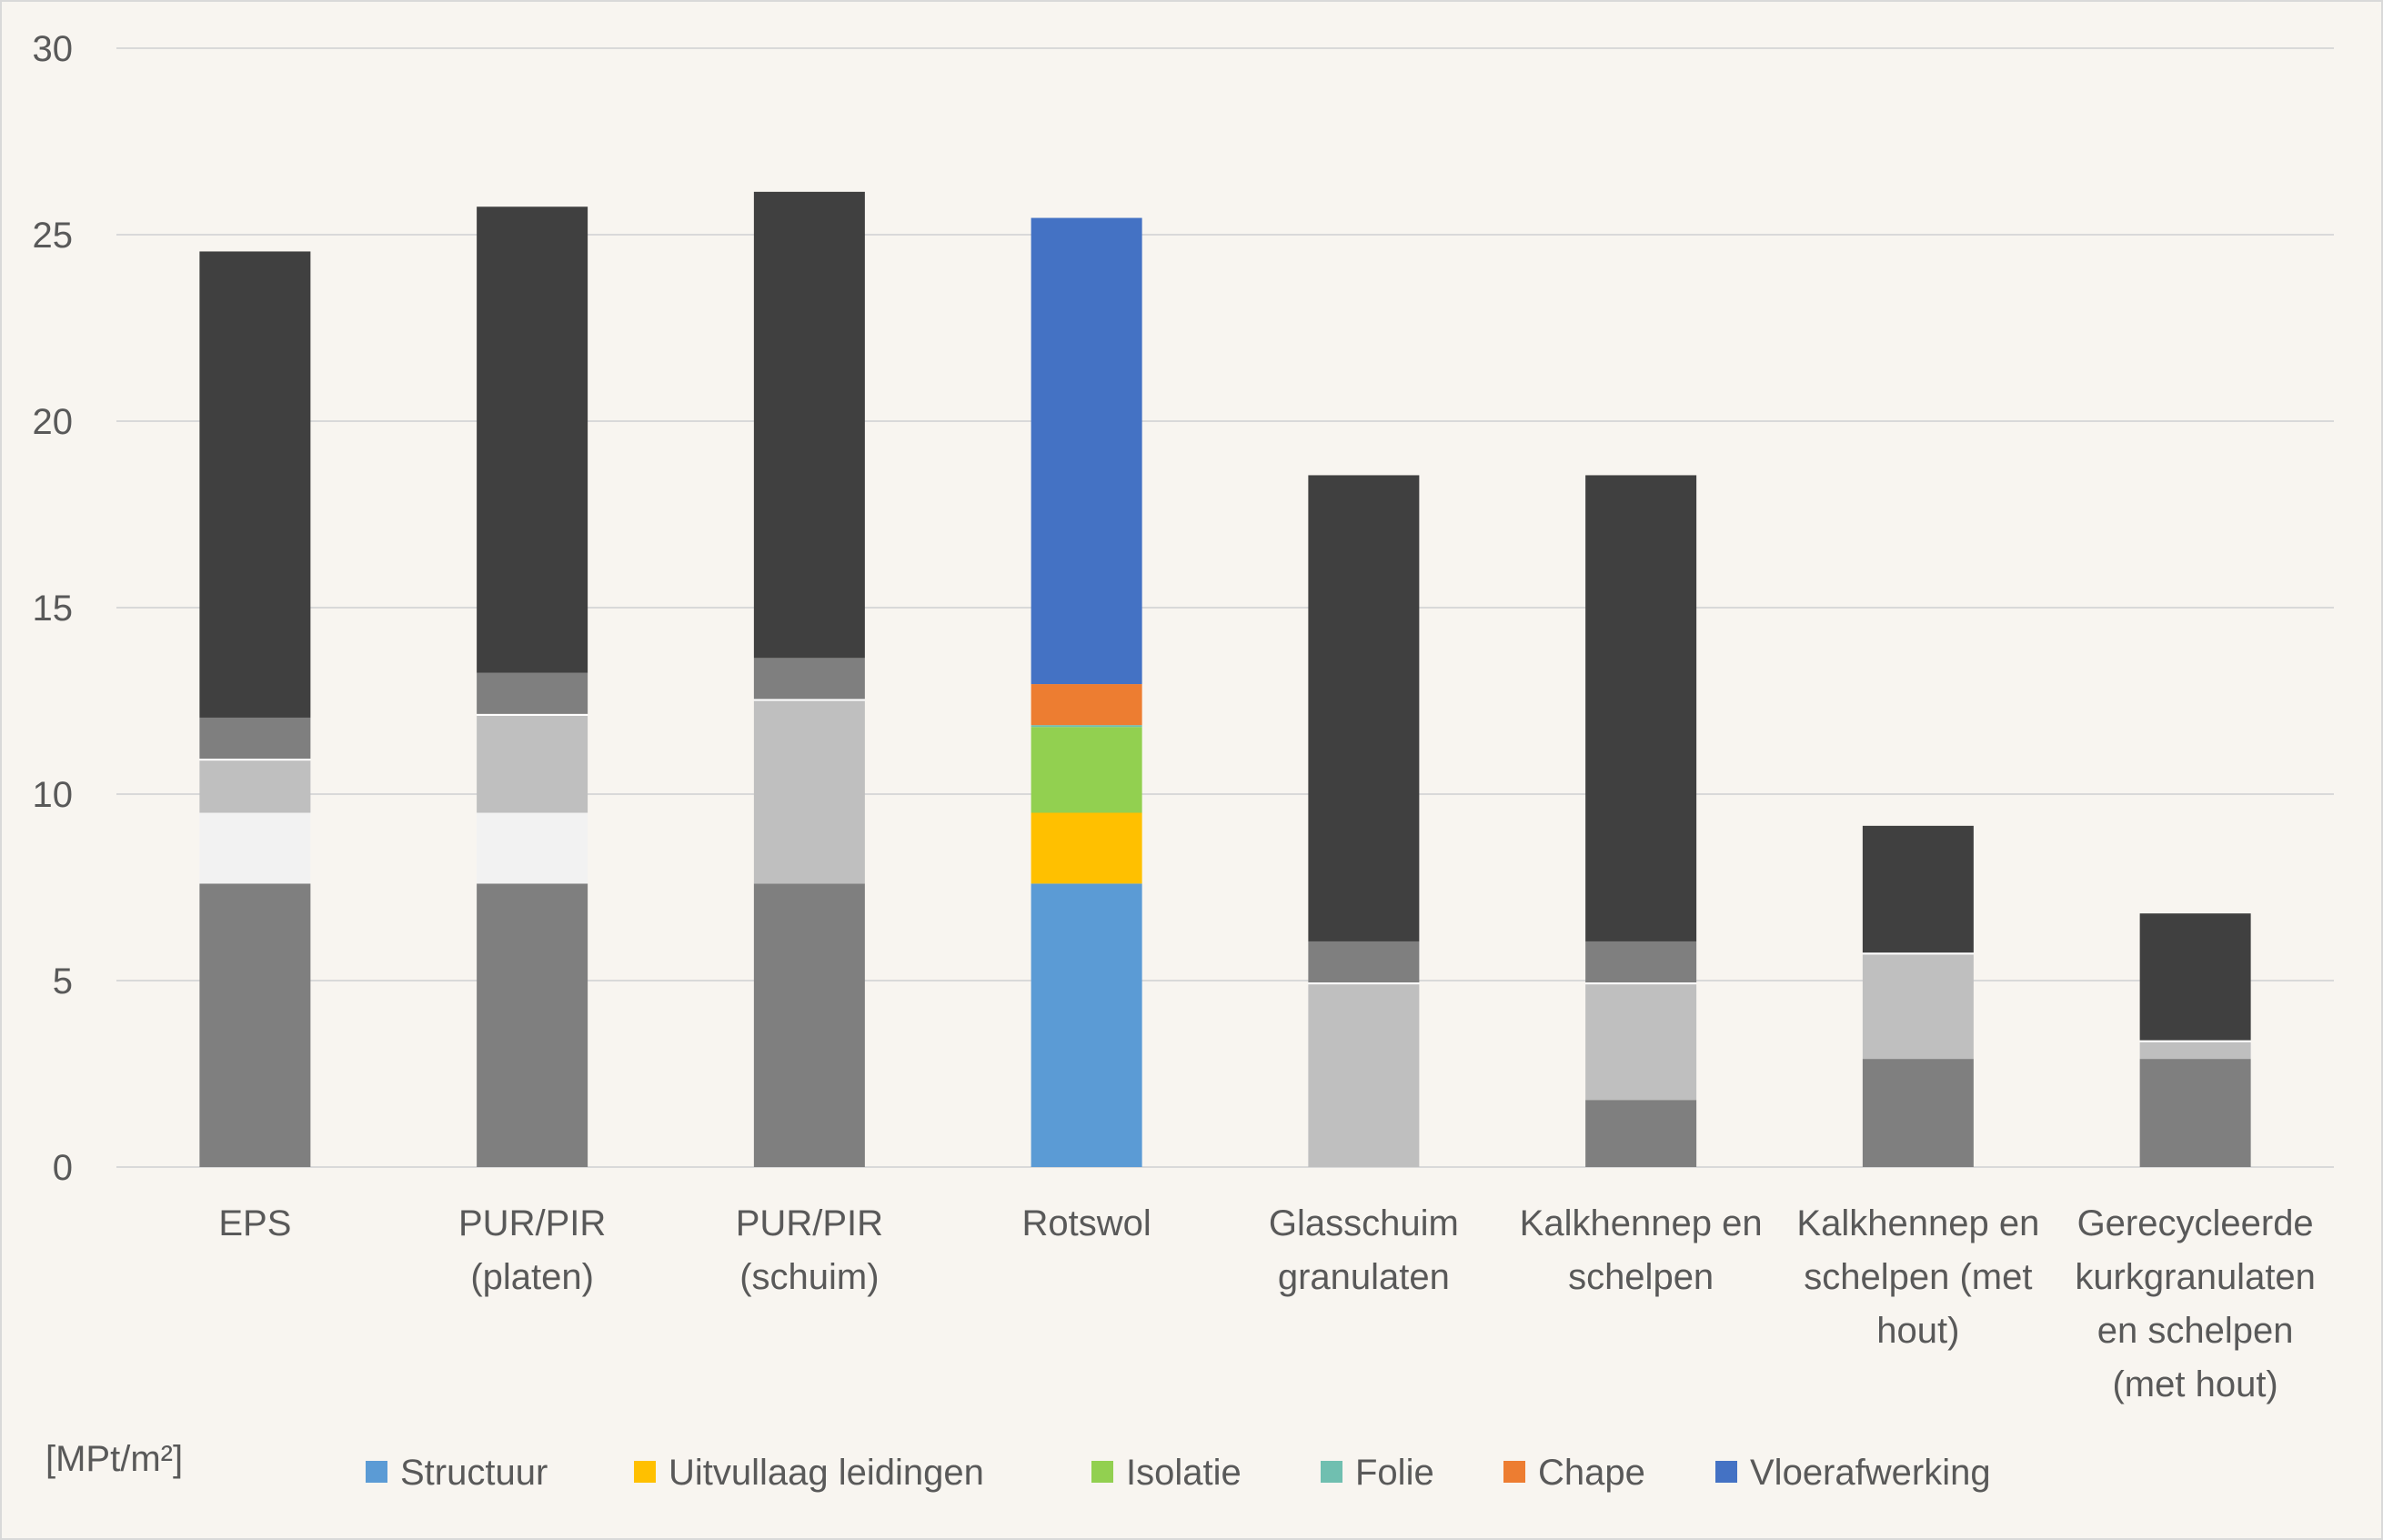 This screenshot has height=1540, width=2383. I want to click on legend-label: Folie, so click(1394, 1473).